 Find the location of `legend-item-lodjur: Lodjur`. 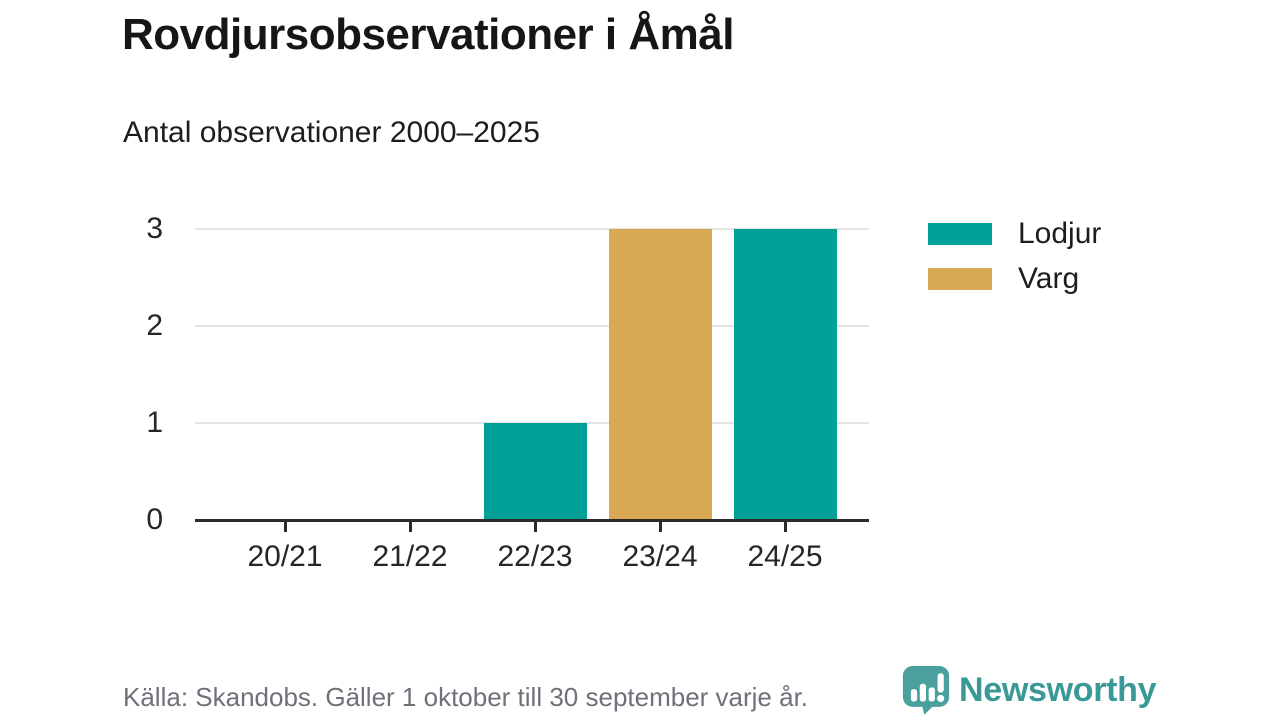

legend-item-lodjur: Lodjur is located at coordinates (1014, 233).